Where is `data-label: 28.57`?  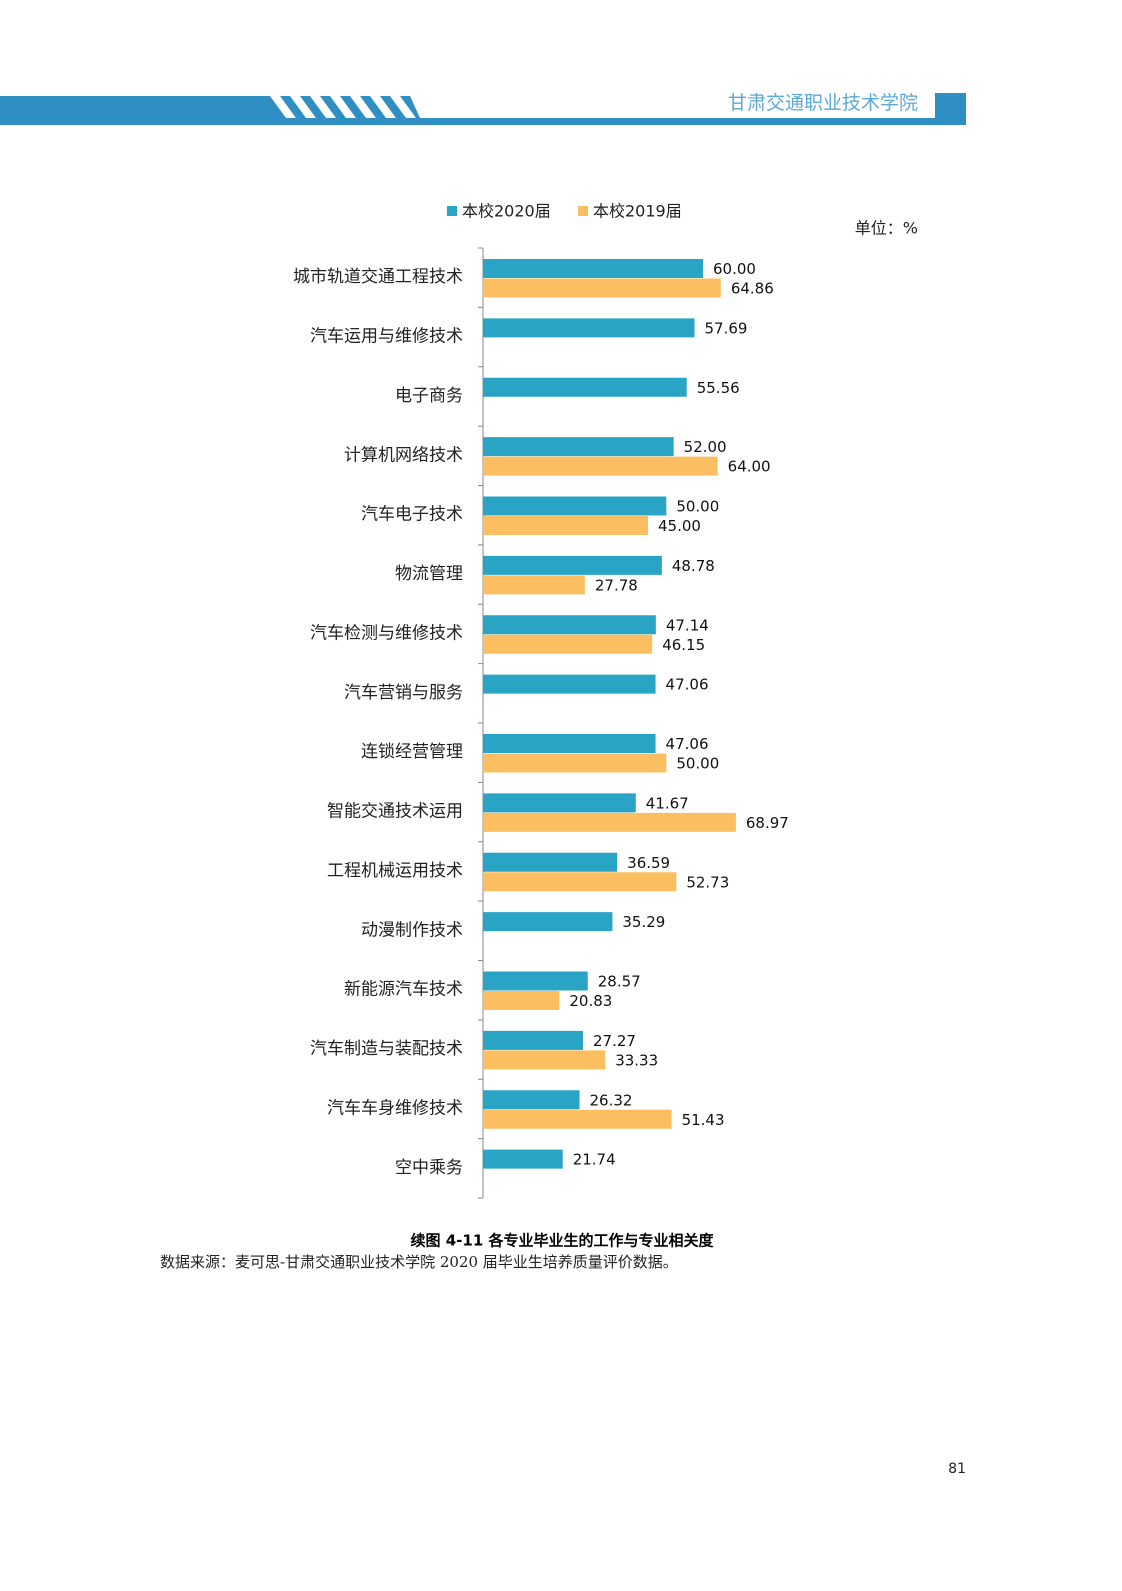
data-label: 28.57 is located at coordinates (619, 982).